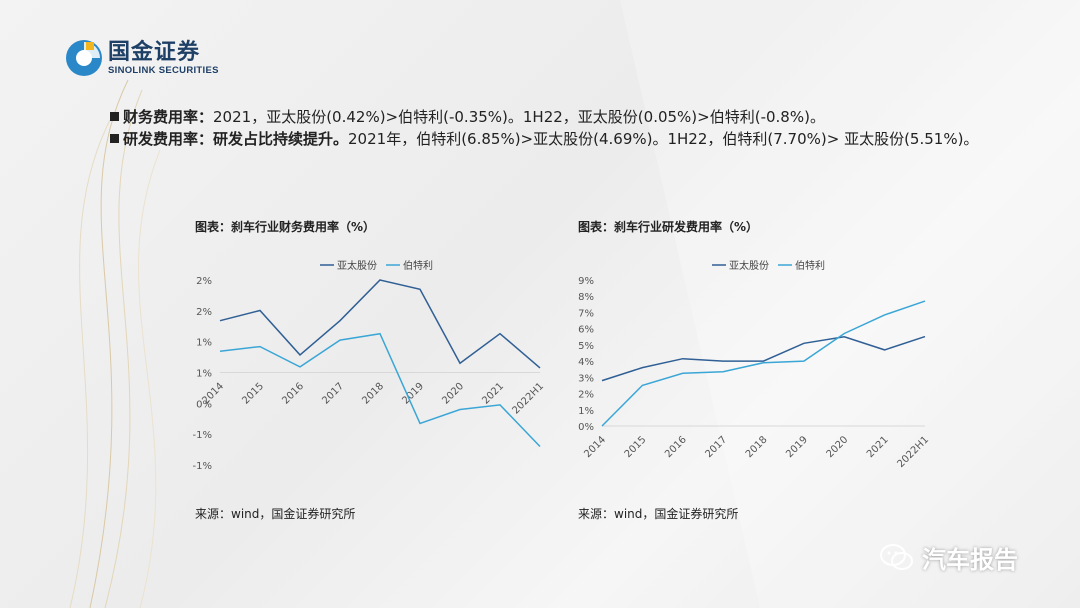 Image resolution: width=1080 pixels, height=608 pixels. I want to click on y-tick-label: 5%, so click(586, 346).